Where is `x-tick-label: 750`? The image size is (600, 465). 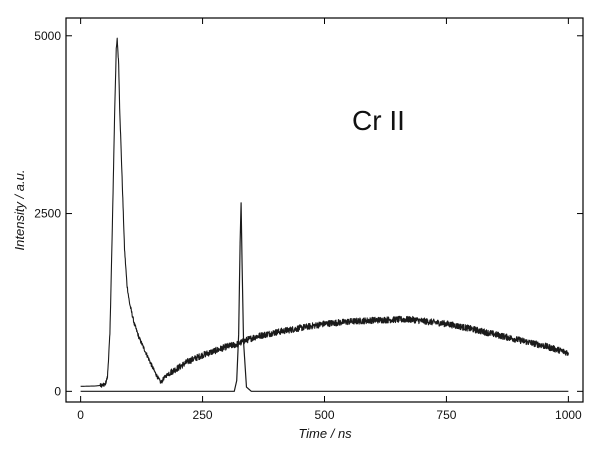 x-tick-label: 750 is located at coordinates (446, 415).